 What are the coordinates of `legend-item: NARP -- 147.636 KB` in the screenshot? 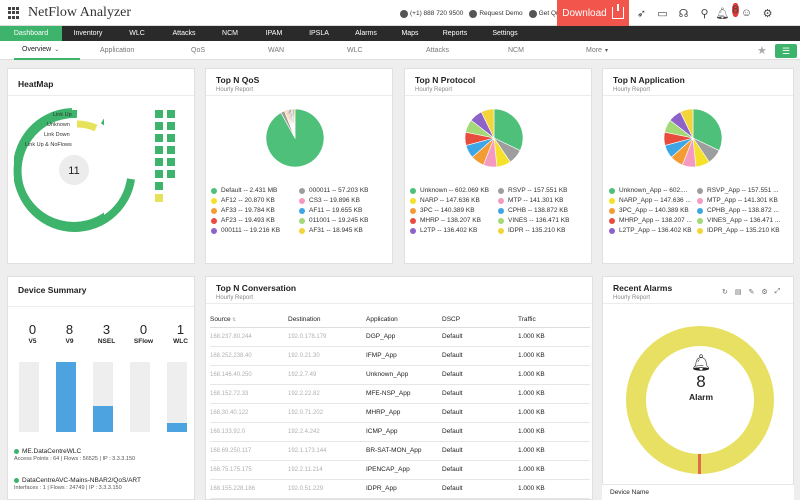 It's located at (454, 200).